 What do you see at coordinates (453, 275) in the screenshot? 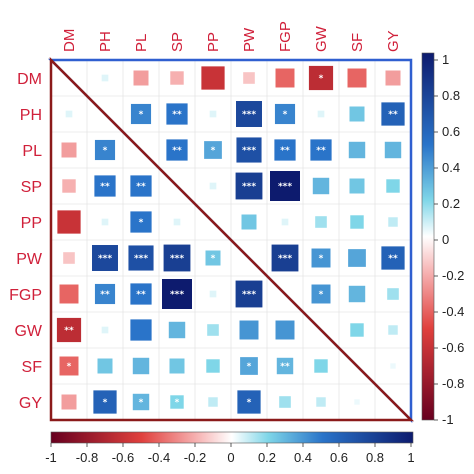
I see `colorbar-tick-label: -0.2` at bounding box center [453, 275].